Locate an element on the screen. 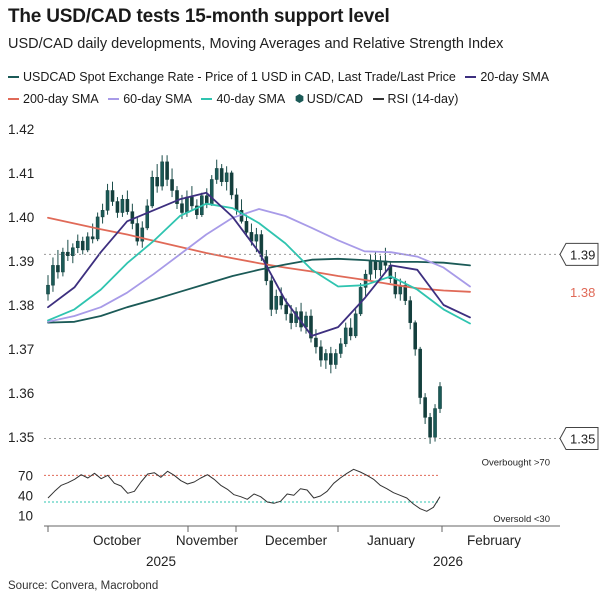 This screenshot has width=606, height=606. legend-item-sma20: 20-day SMA is located at coordinates (507, 77).